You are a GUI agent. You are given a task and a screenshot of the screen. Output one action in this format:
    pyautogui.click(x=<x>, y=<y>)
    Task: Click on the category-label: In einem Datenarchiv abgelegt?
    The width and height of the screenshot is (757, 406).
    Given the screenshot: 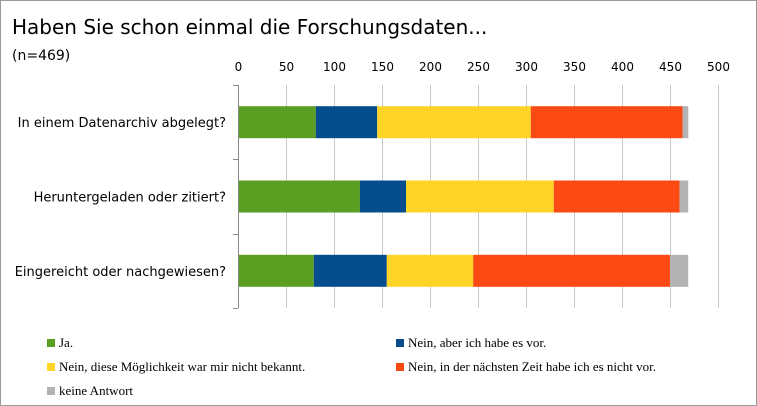 What is the action you would take?
    pyautogui.click(x=122, y=123)
    